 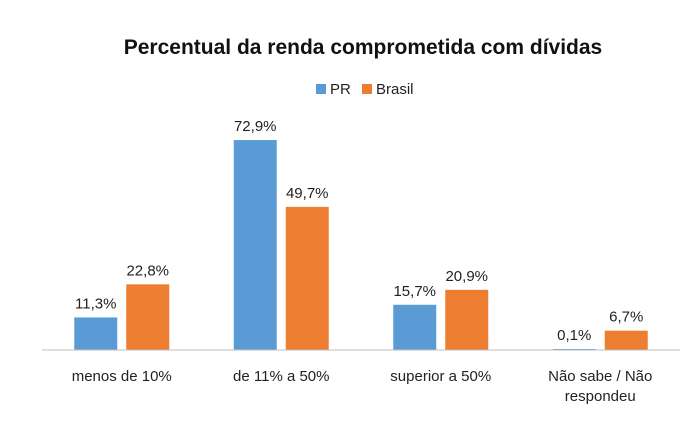 I want to click on data-label-brasil-3: 6,7%, so click(x=626, y=317).